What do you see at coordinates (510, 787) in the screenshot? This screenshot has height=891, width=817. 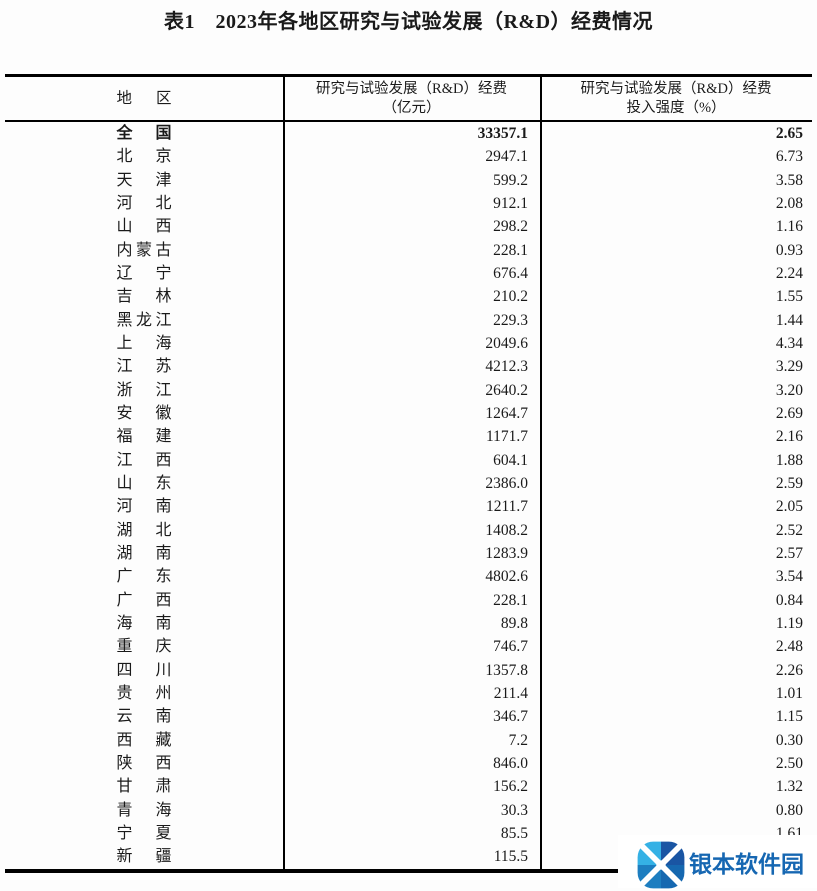 I see `funds-value: 156.2` at bounding box center [510, 787].